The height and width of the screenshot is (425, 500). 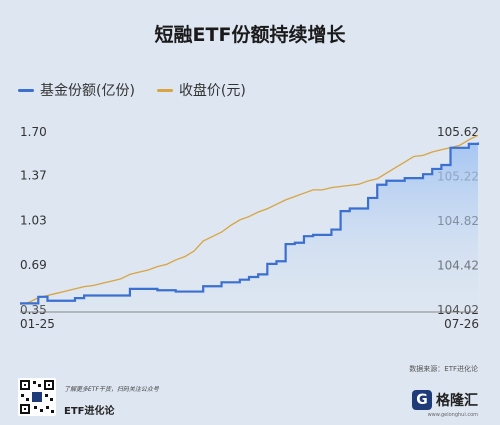 What do you see at coordinates (33, 176) in the screenshot?
I see `left-axis-tick-label: 1.37` at bounding box center [33, 176].